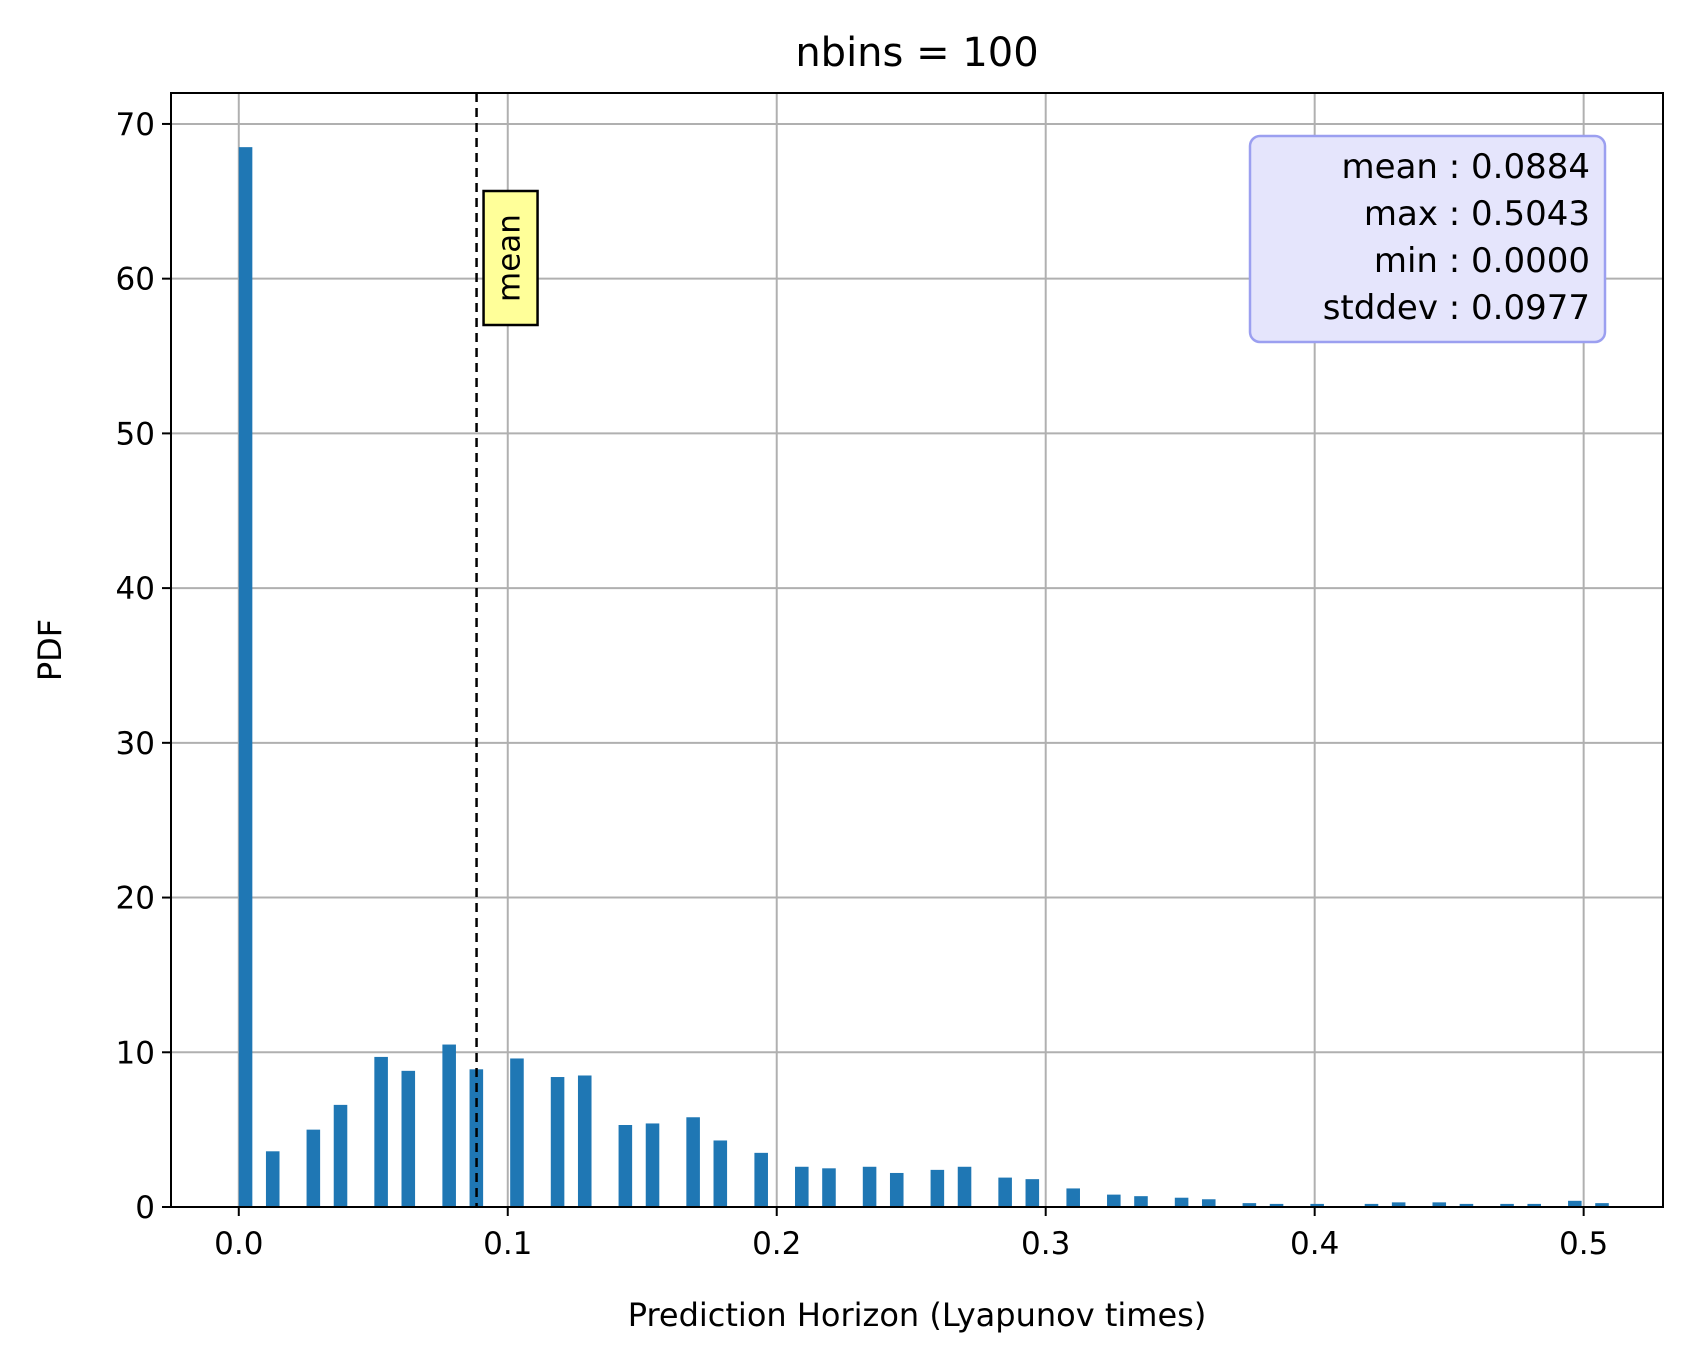 The height and width of the screenshot is (1357, 1686). Describe the element at coordinates (776, 1244) in the screenshot. I see `x-tick-label: 0.2` at that location.